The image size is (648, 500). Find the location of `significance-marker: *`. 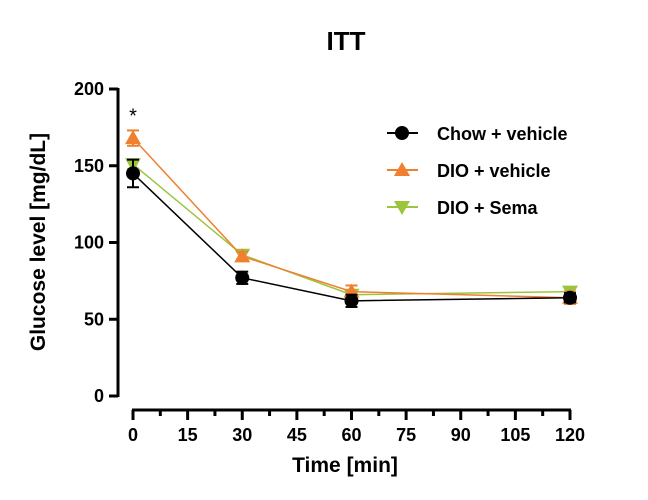

significance-marker: * is located at coordinates (133, 116).